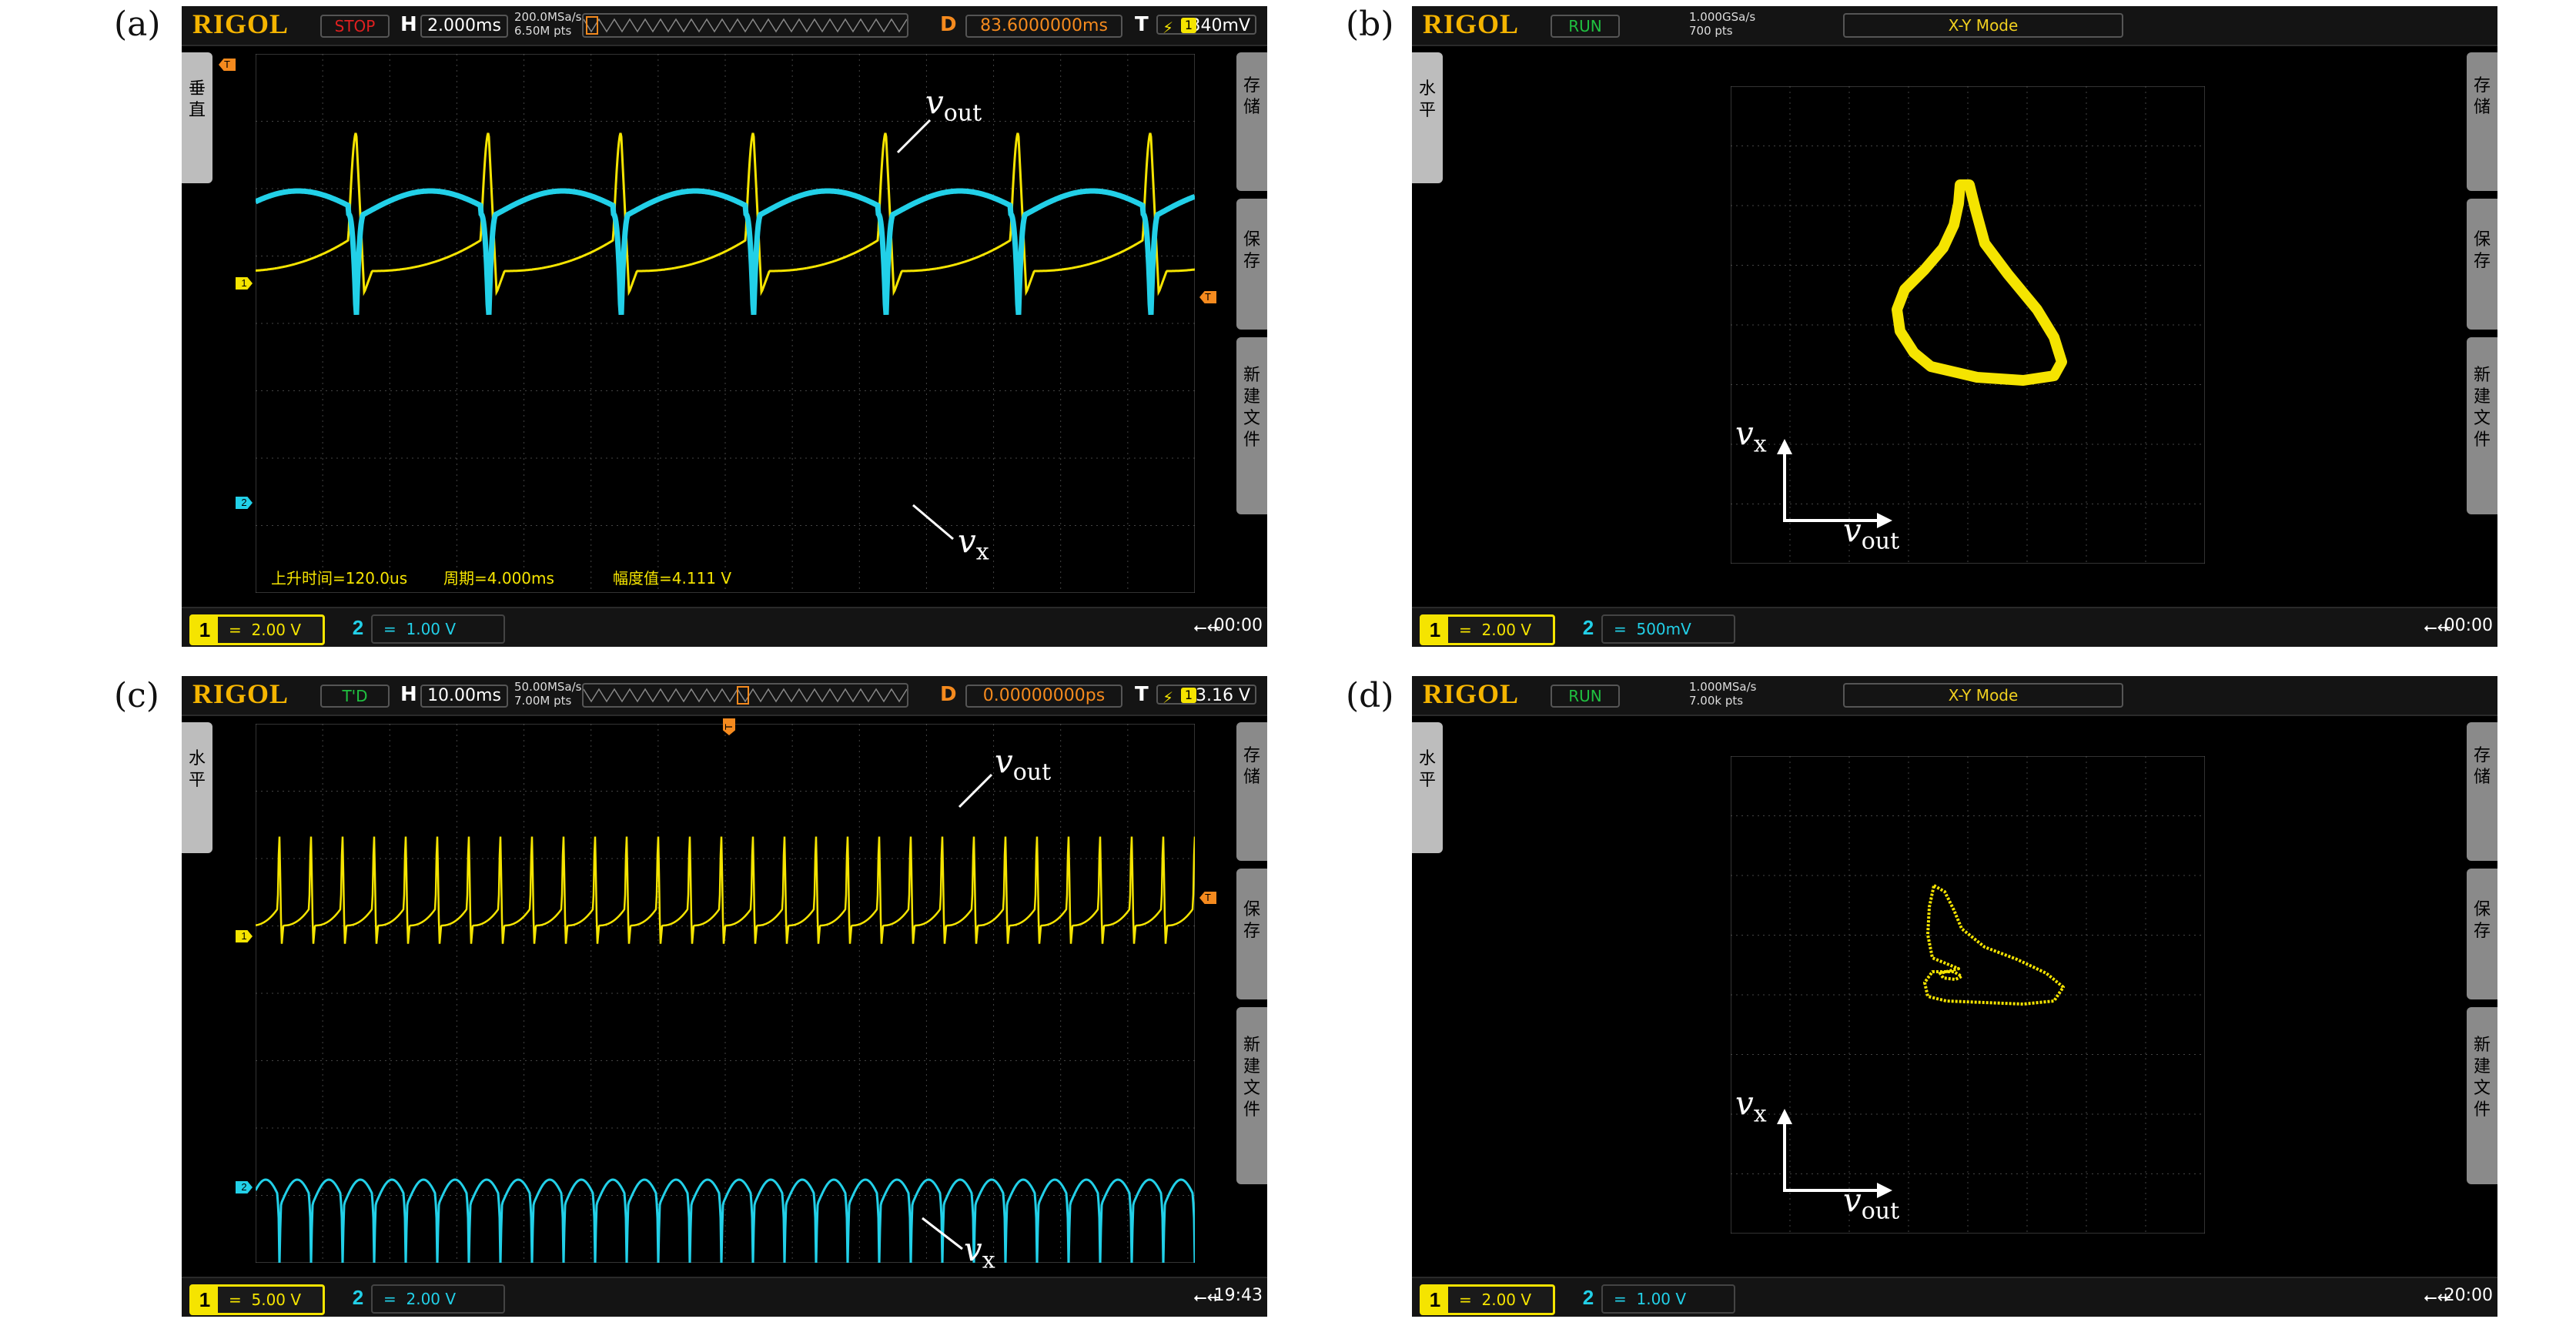 This screenshot has width=2576, height=1319. Describe the element at coordinates (1994, 945) in the screenshot. I see `xy-trace` at that location.